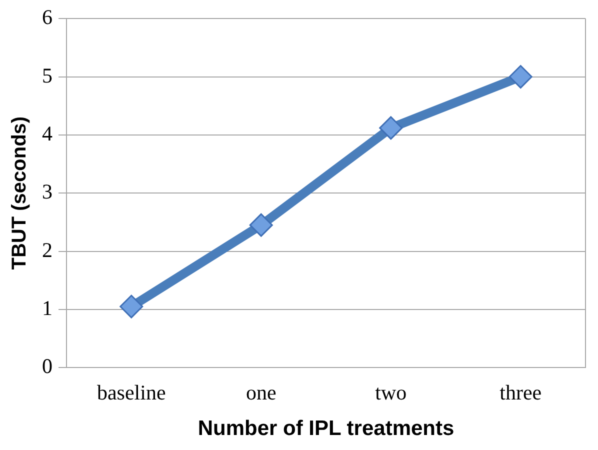  What do you see at coordinates (47, 308) in the screenshot?
I see `y-tick-label: 1` at bounding box center [47, 308].